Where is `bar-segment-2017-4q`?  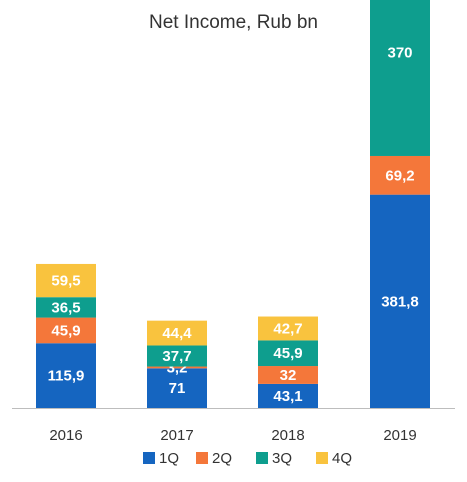
bar-segment-2017-4q is located at coordinates (177, 333).